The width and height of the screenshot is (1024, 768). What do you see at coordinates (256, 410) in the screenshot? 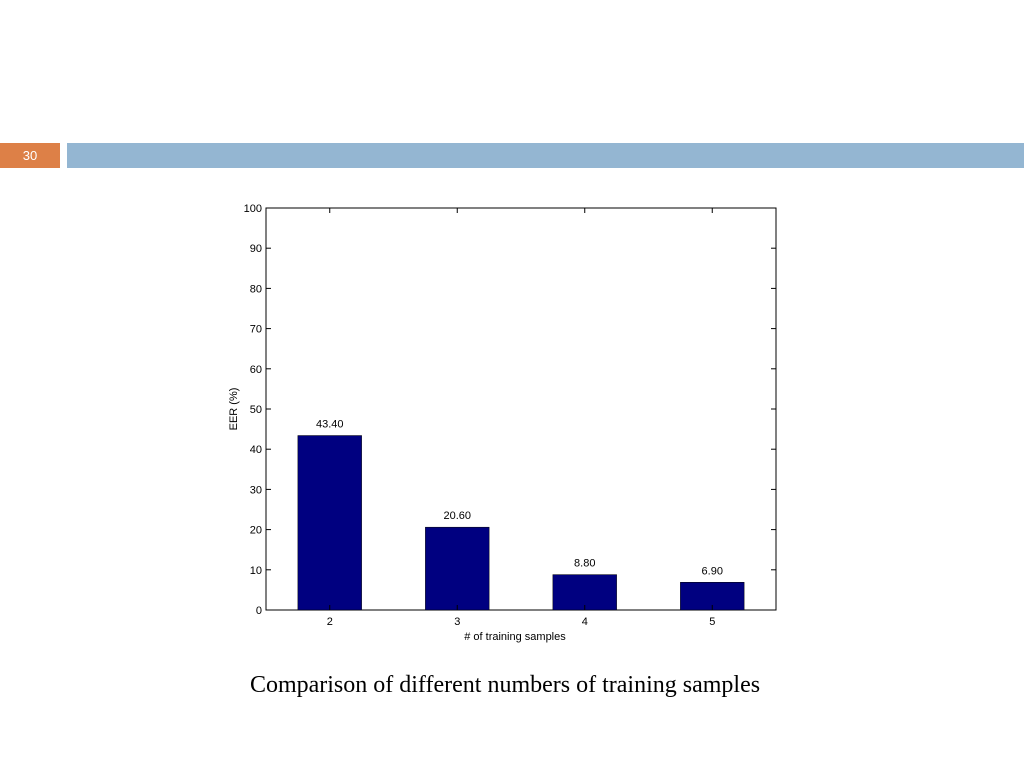
I see `y-tick-label: 50` at bounding box center [256, 410].